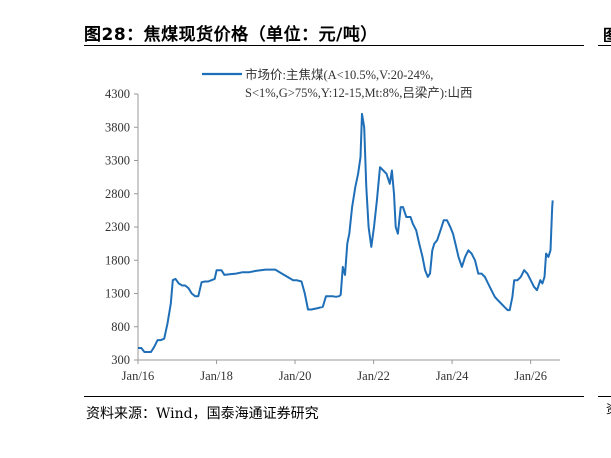 The width and height of the screenshot is (611, 458). What do you see at coordinates (604, 45) in the screenshot?
I see `adjacent-figure-divider` at bounding box center [604, 45].